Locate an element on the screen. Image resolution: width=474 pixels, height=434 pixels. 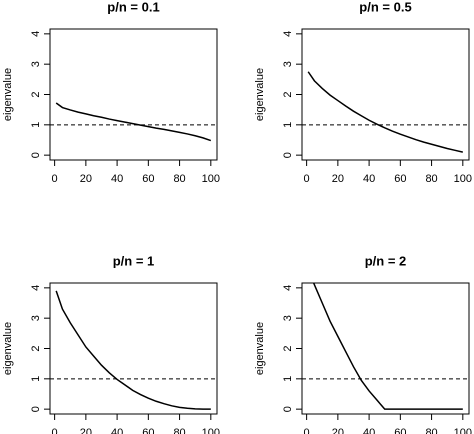
chart-title: p/n = 2 is located at coordinates (386, 260).